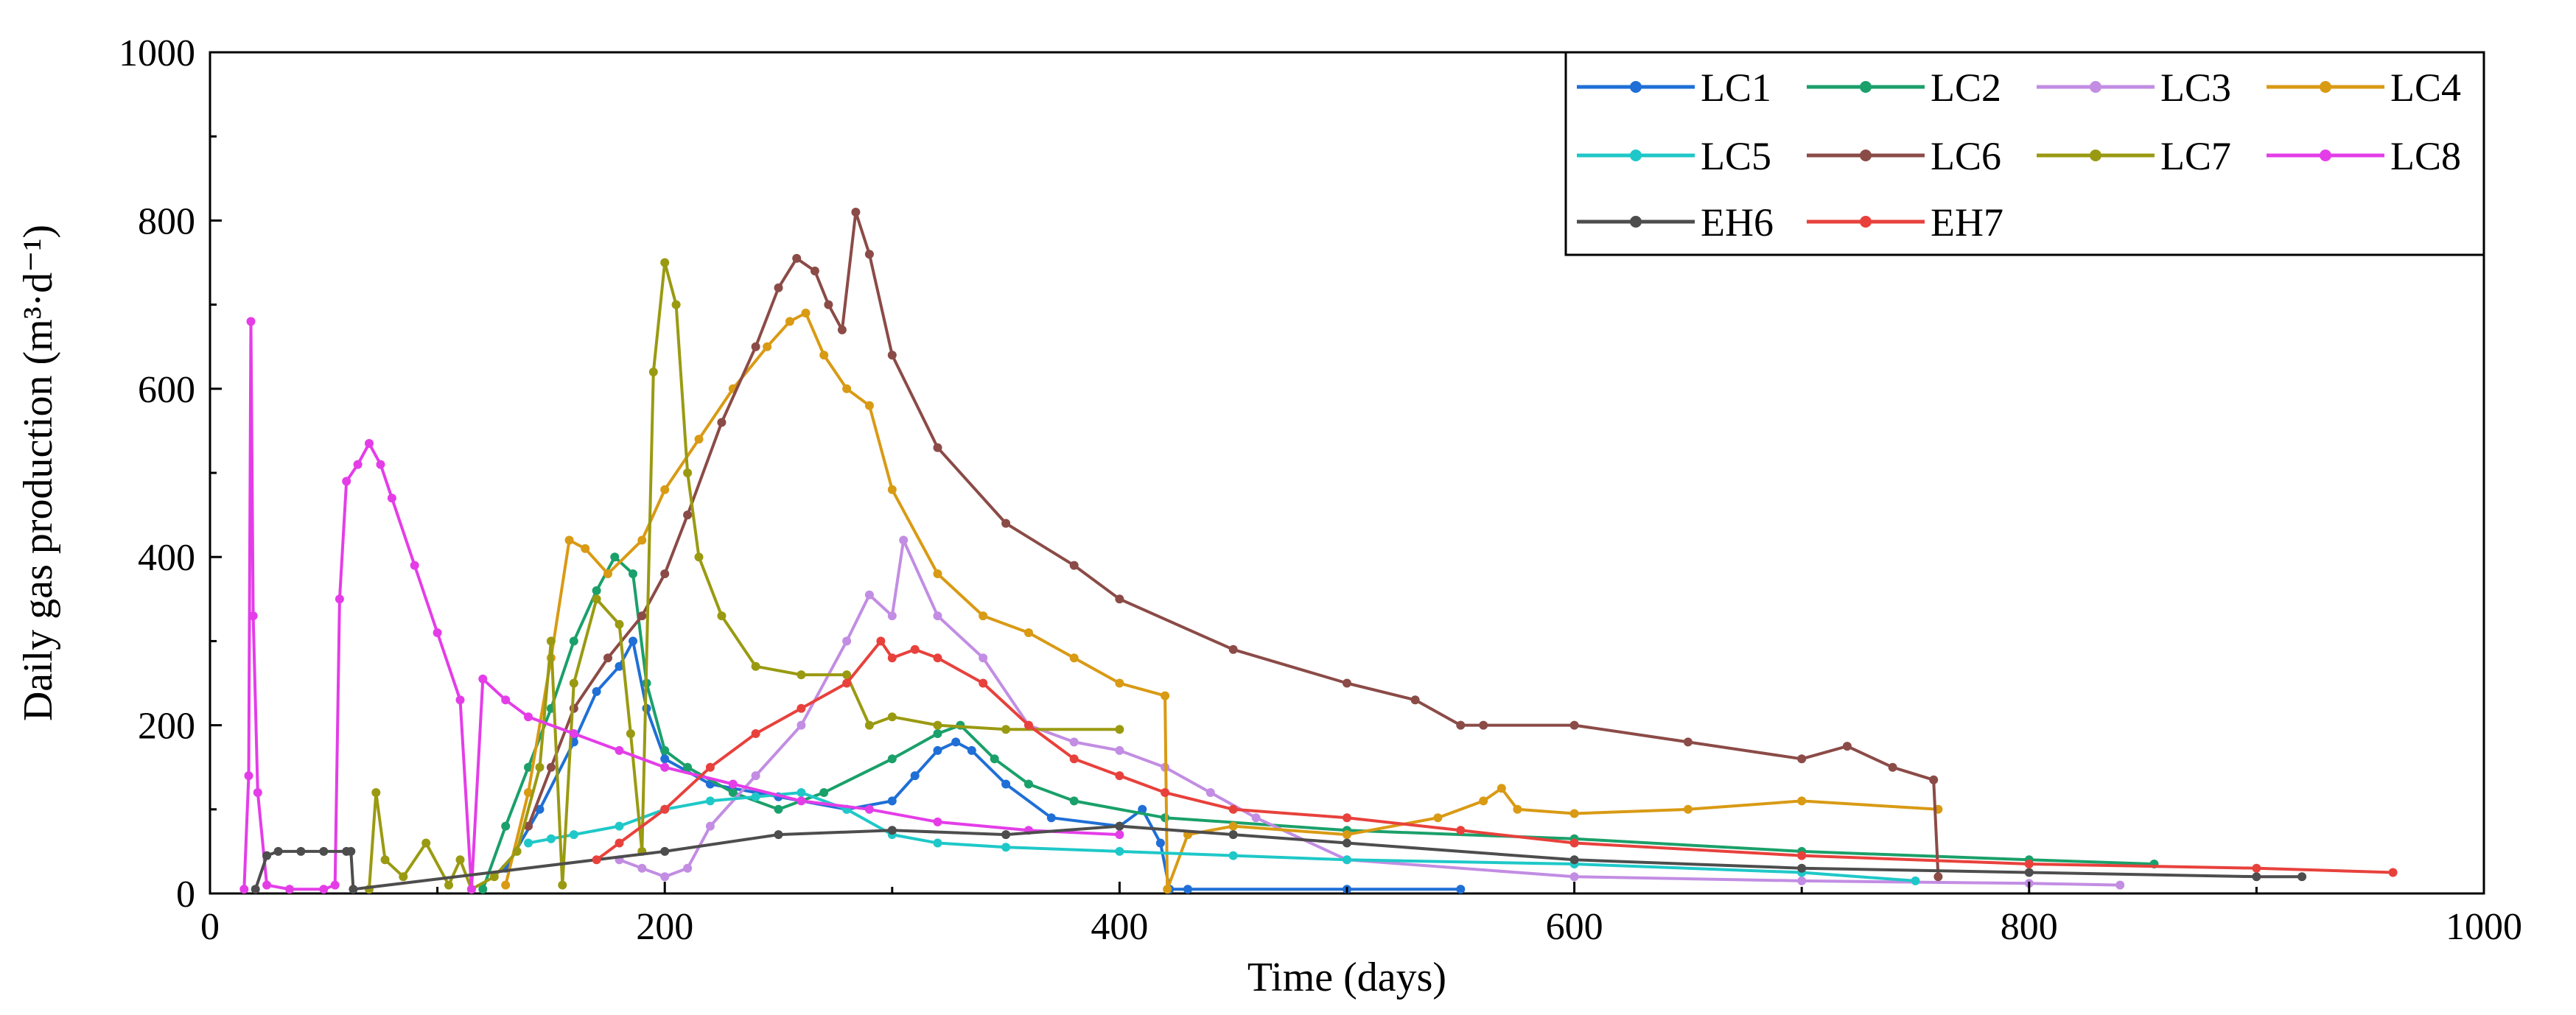 The height and width of the screenshot is (1015, 2576). What do you see at coordinates (38, 473) in the screenshot?
I see `y-axis-title: Daily gas production (m³·d⁻¹)` at bounding box center [38, 473].